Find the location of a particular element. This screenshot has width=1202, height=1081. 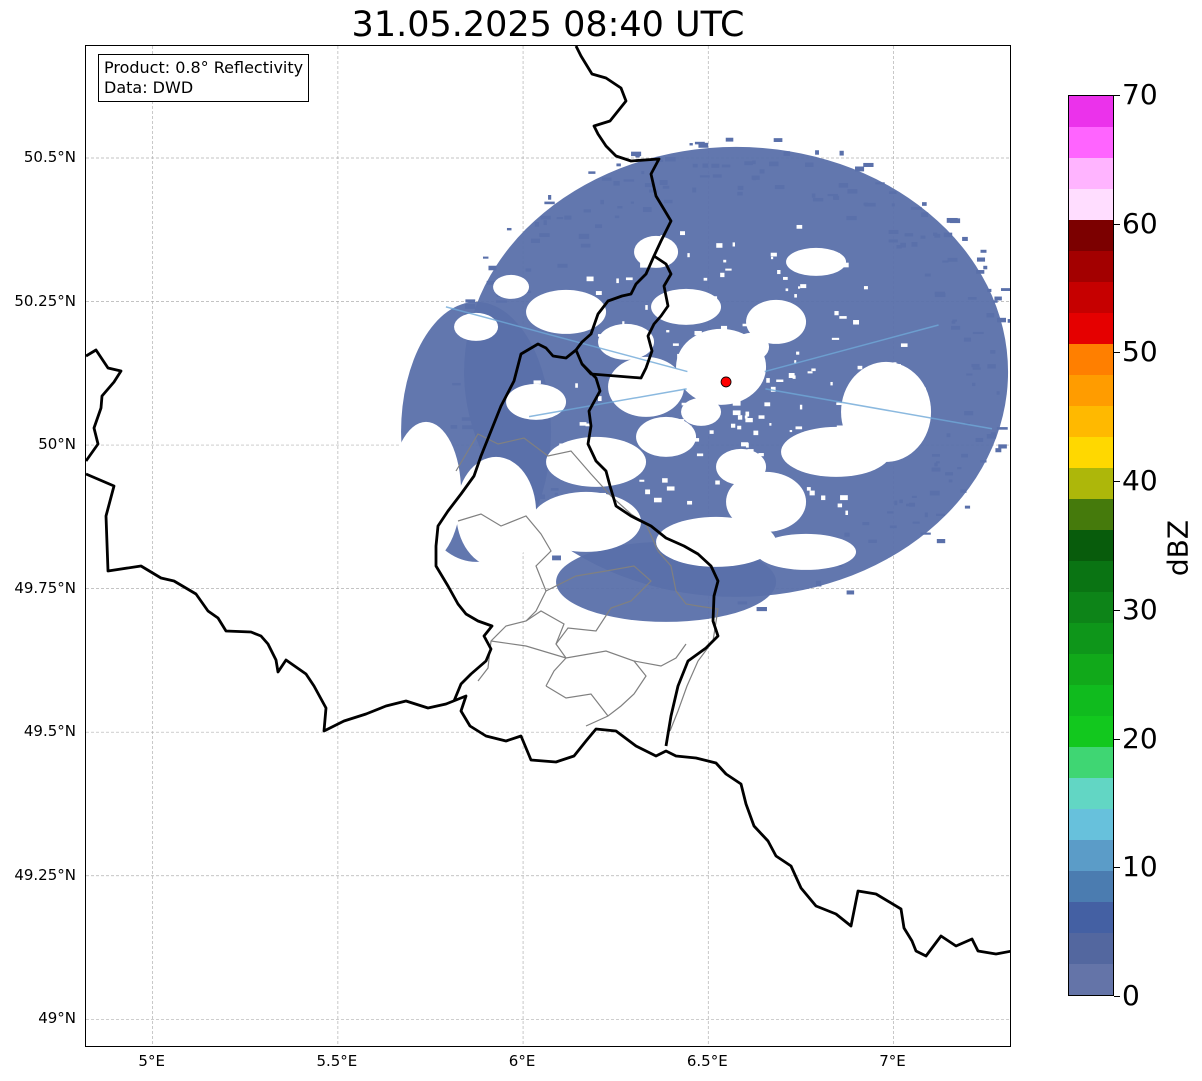

lat-tick-label: 50°N is located at coordinates (57, 444).